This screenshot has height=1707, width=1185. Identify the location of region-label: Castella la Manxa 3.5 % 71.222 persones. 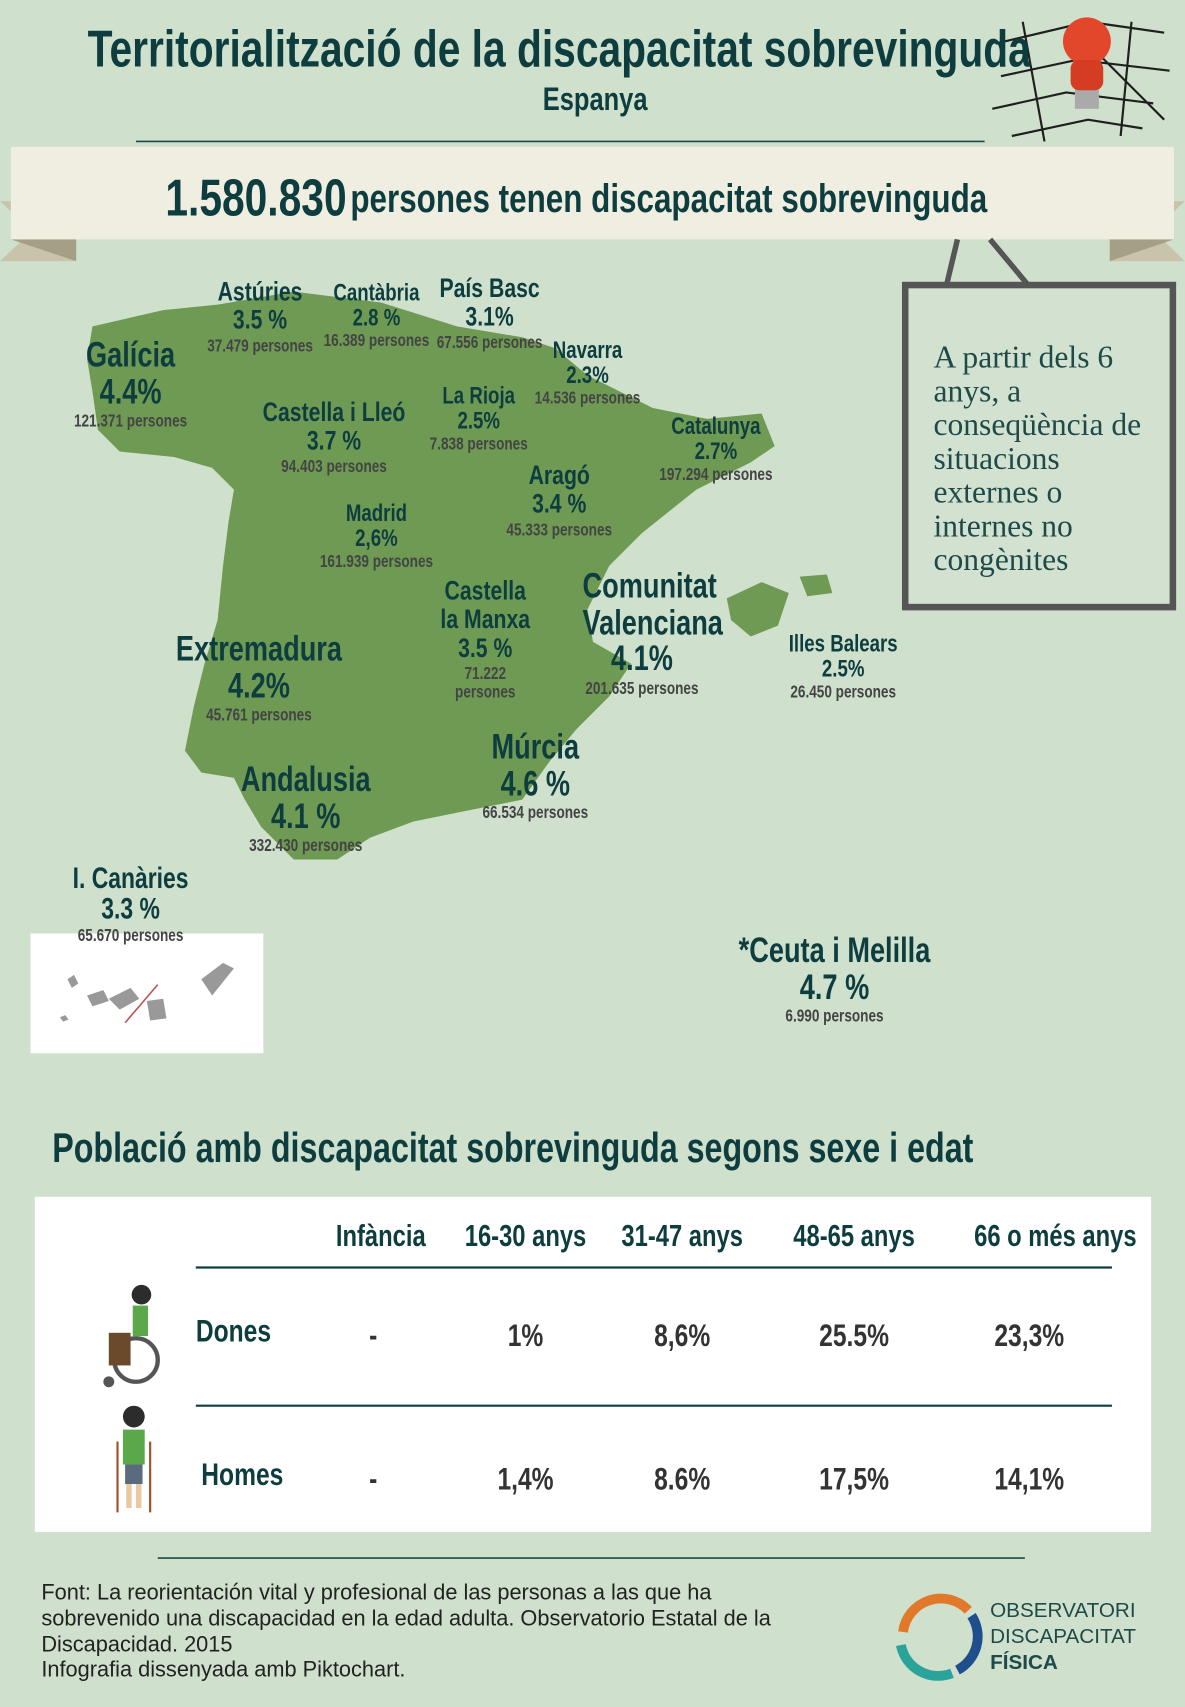
(485, 639).